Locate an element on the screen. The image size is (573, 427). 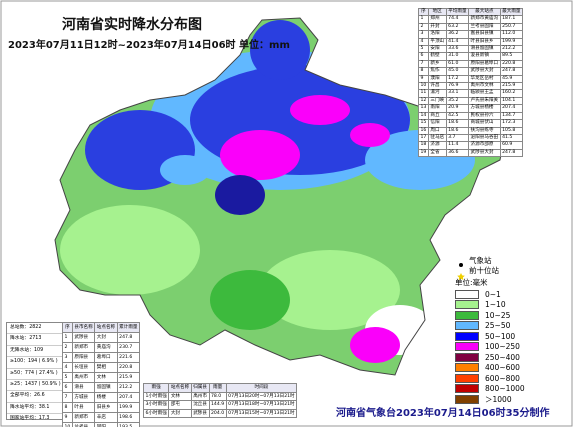
column-header: 归属县 is located at coordinates (200, 388).